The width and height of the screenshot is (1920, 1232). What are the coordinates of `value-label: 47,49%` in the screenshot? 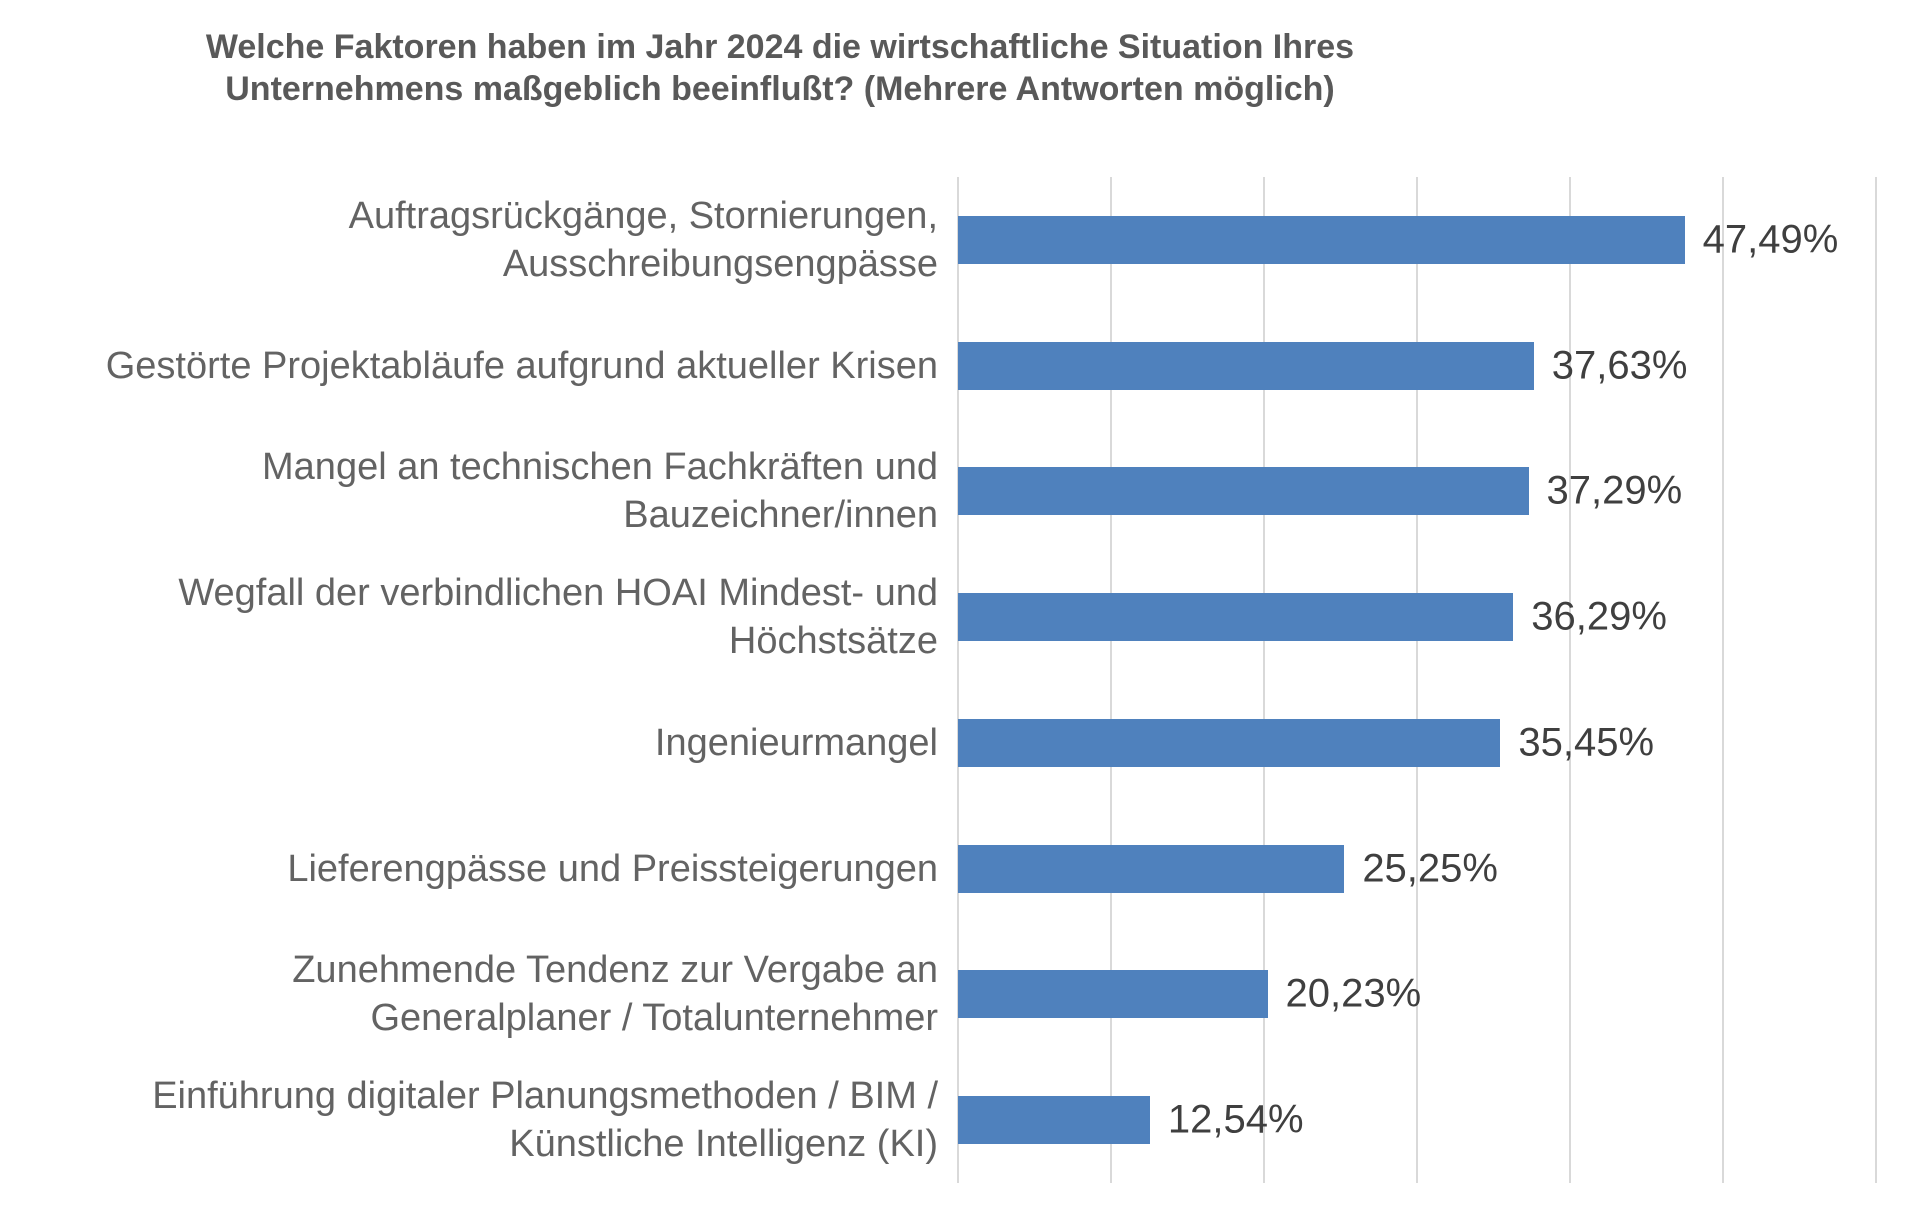 It's located at (1770, 239).